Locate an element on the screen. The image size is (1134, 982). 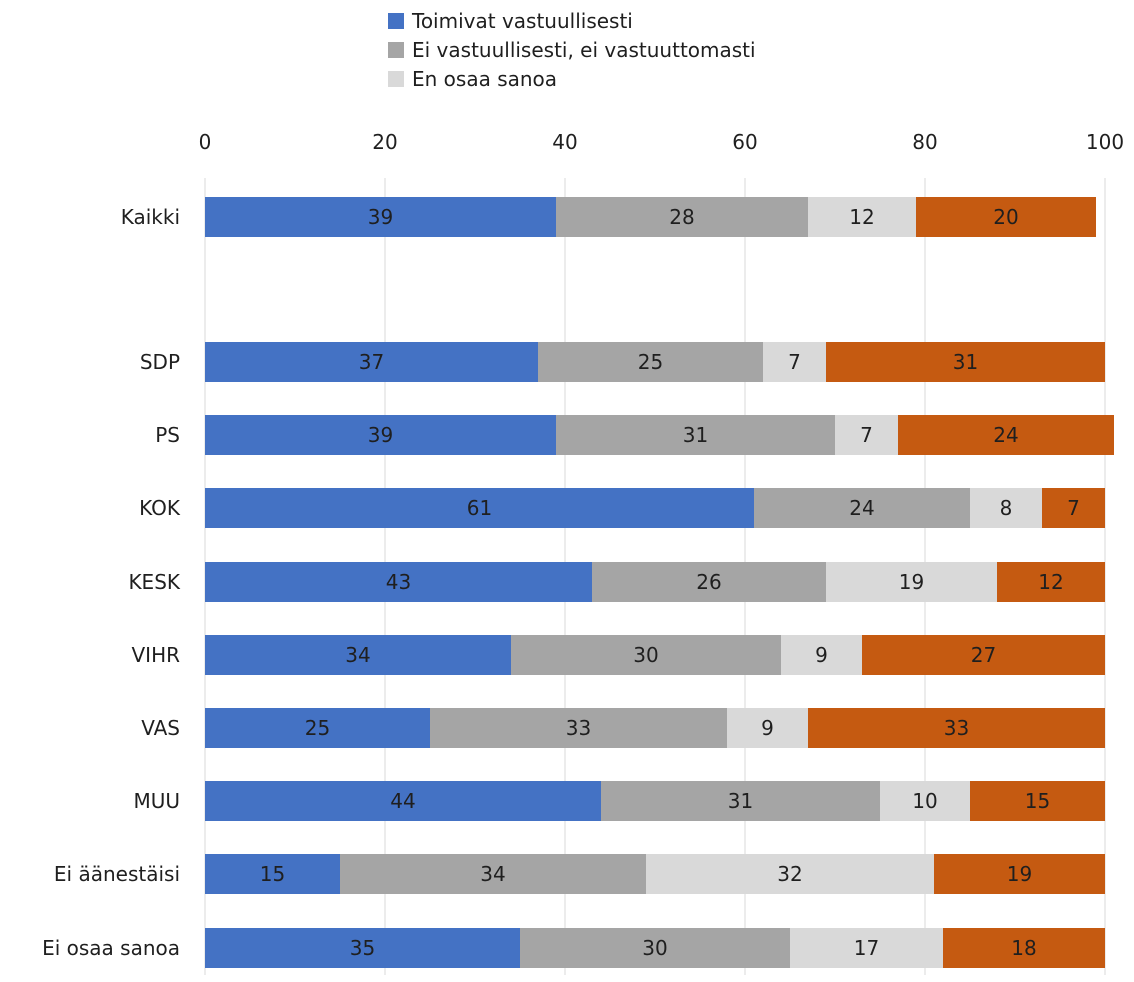
category-label: Kaikki is located at coordinates (150, 217).